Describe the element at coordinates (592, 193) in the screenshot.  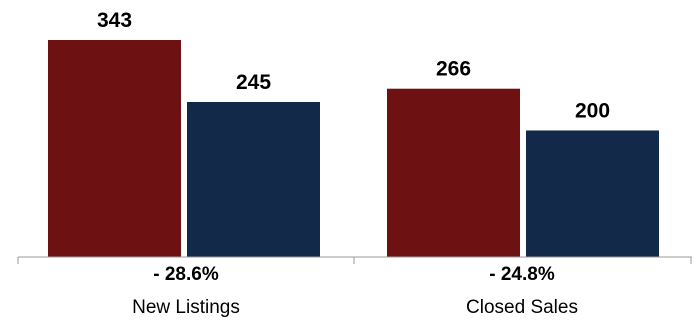
I see `bar-closed-sales-prior` at that location.